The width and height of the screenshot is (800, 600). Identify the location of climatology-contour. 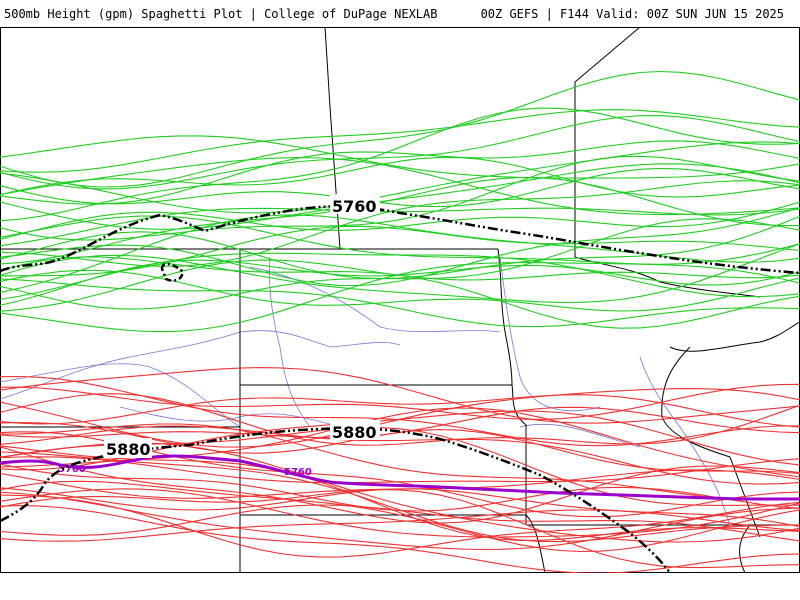
(400, 477).